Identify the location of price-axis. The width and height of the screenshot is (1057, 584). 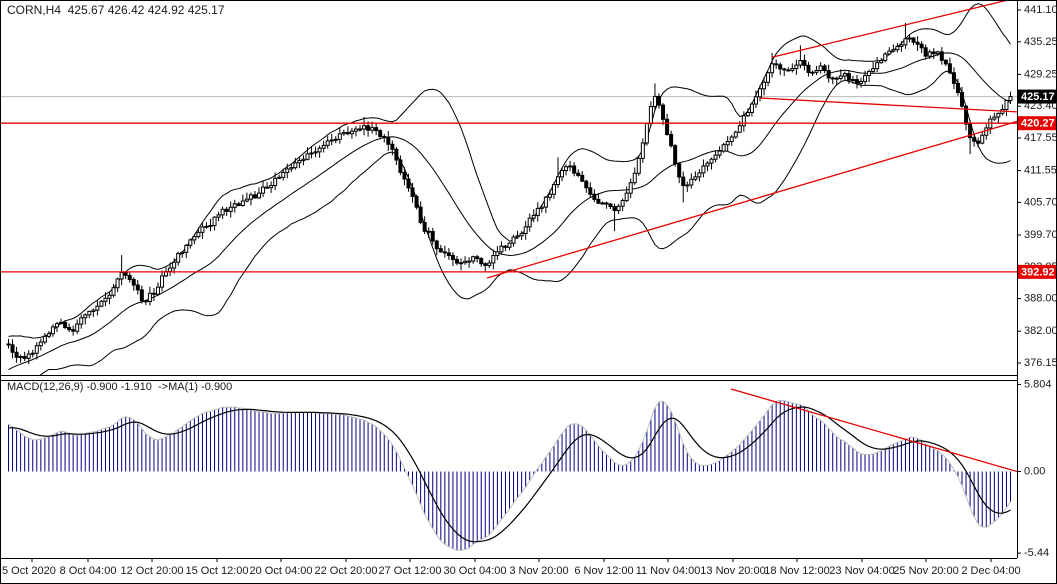
(1037, 279).